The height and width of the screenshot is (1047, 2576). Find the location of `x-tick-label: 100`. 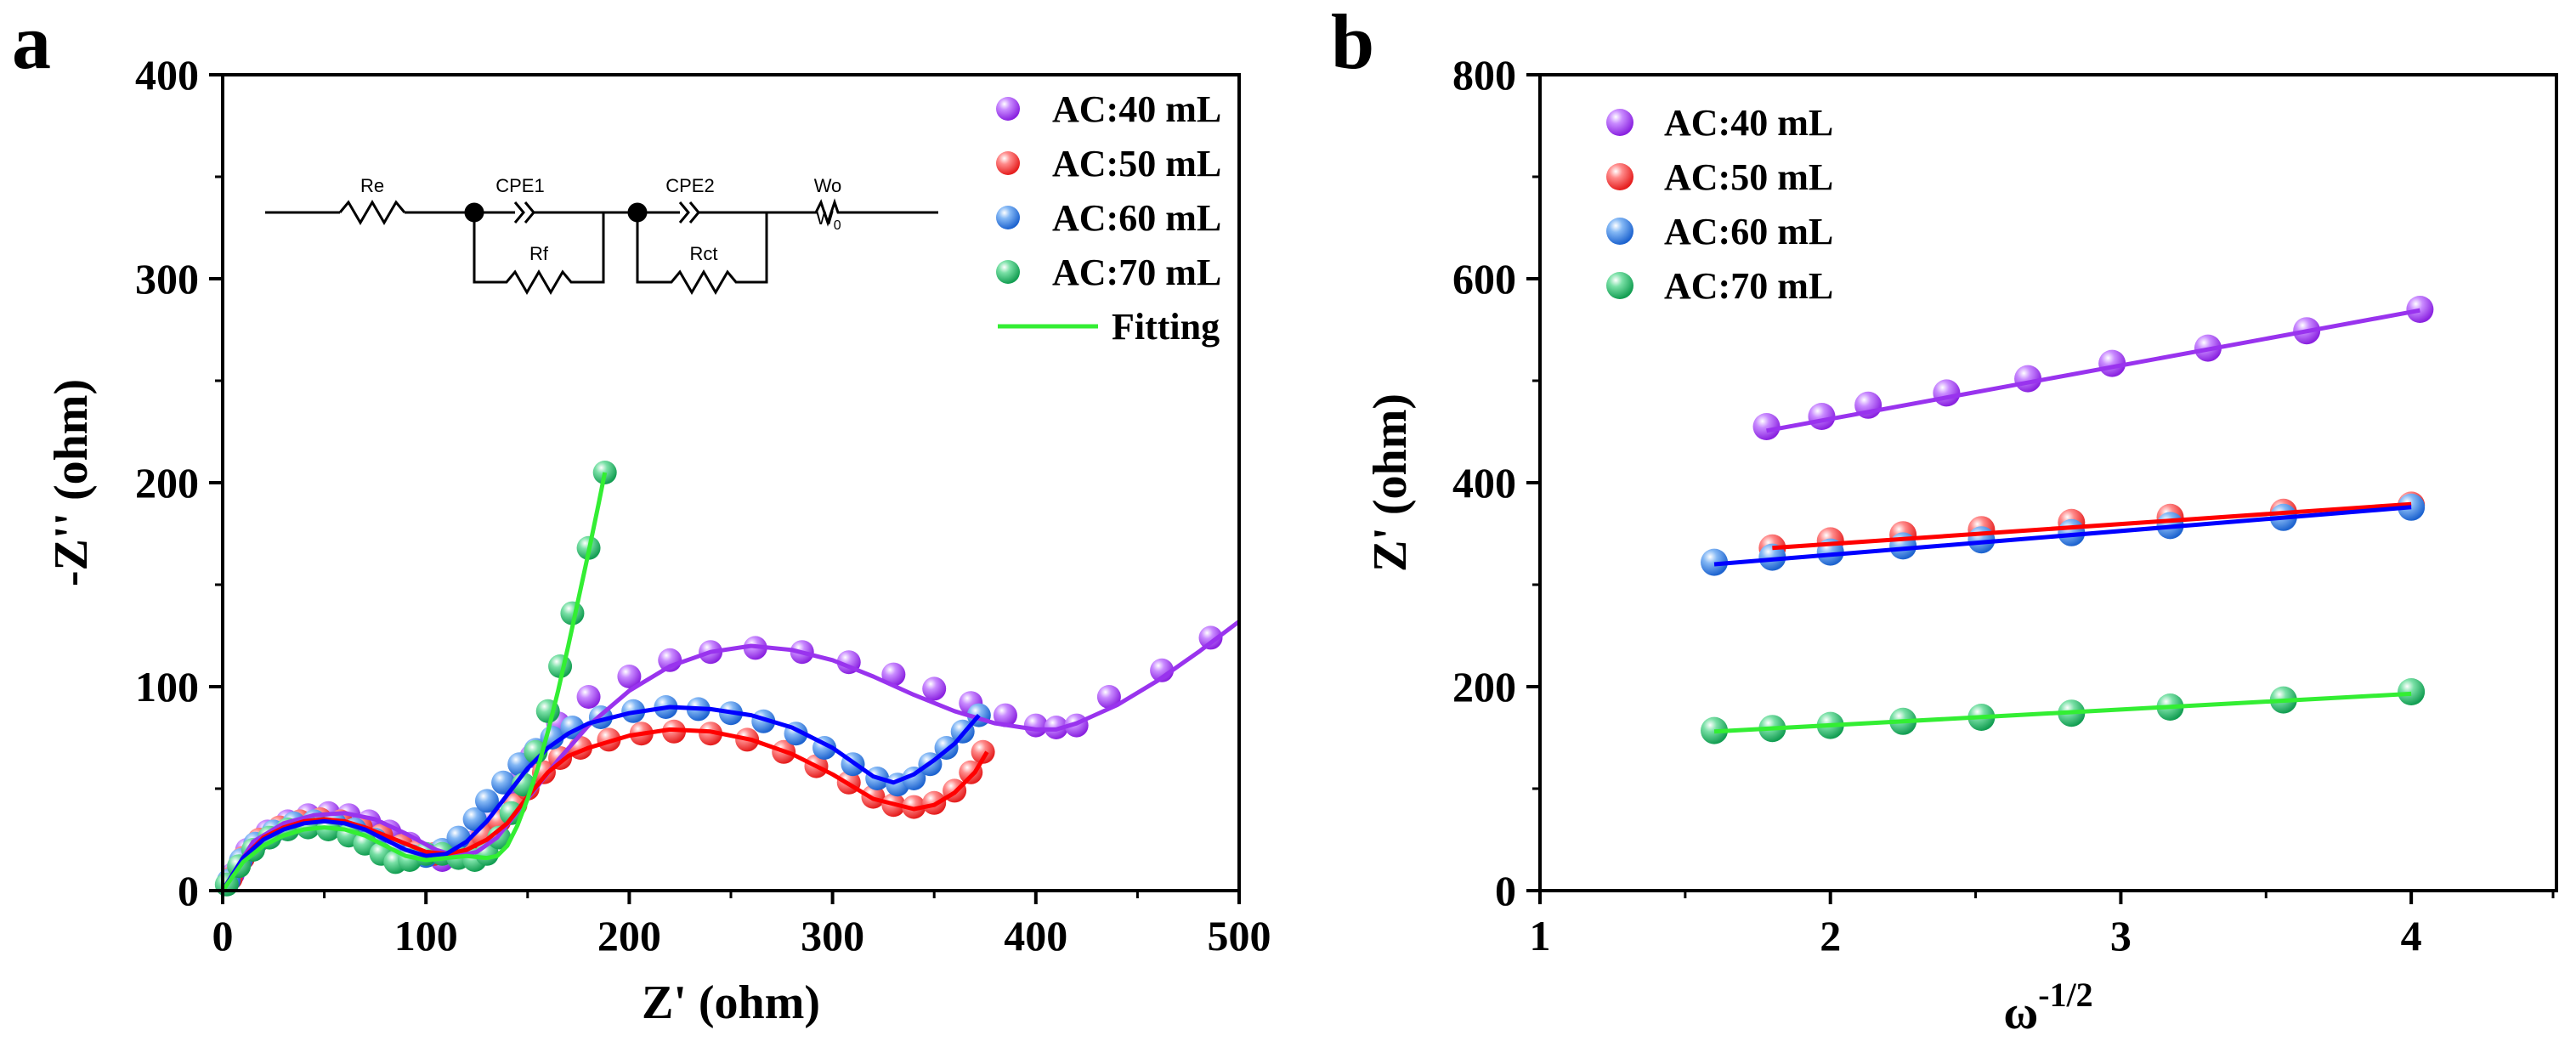

x-tick-label: 100 is located at coordinates (426, 935).